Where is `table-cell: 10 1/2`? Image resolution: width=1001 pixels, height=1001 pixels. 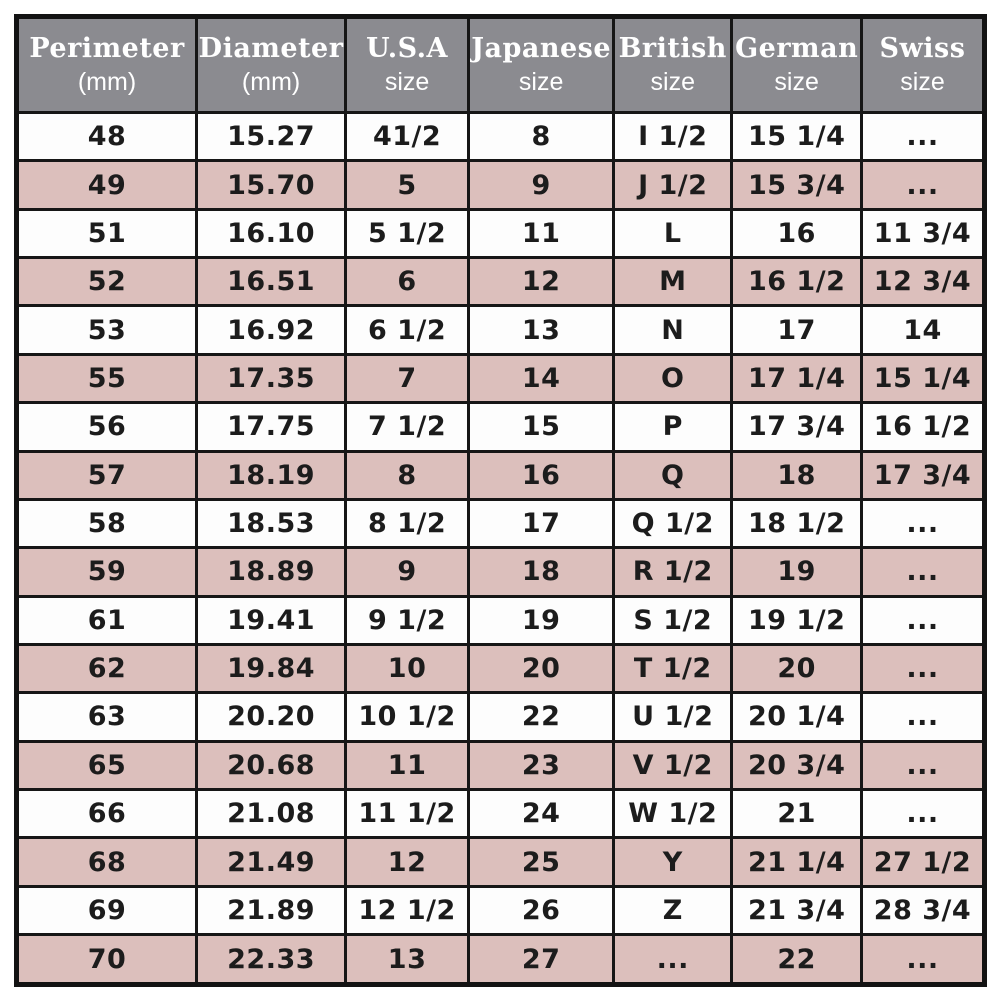 table-cell: 10 1/2 is located at coordinates (407, 717).